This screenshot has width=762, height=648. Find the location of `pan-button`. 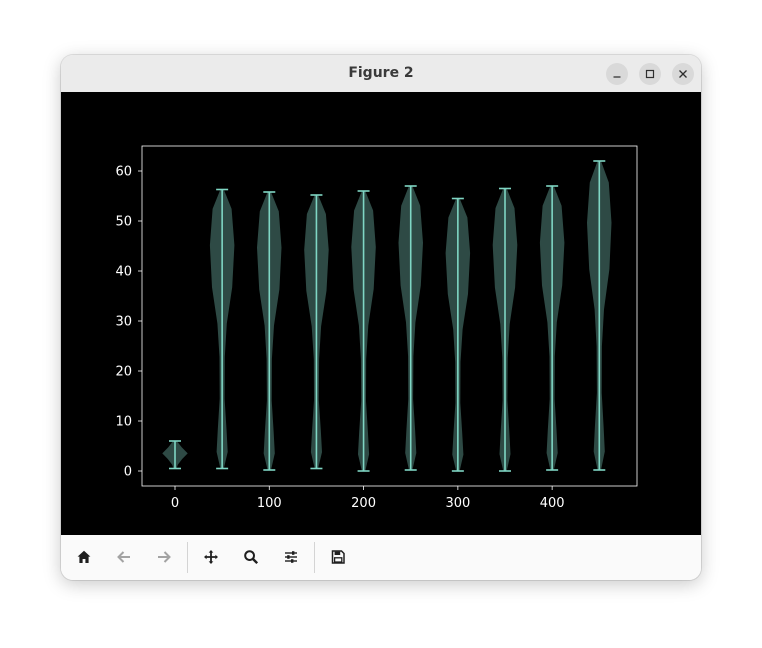

pan-button is located at coordinates (211, 557).